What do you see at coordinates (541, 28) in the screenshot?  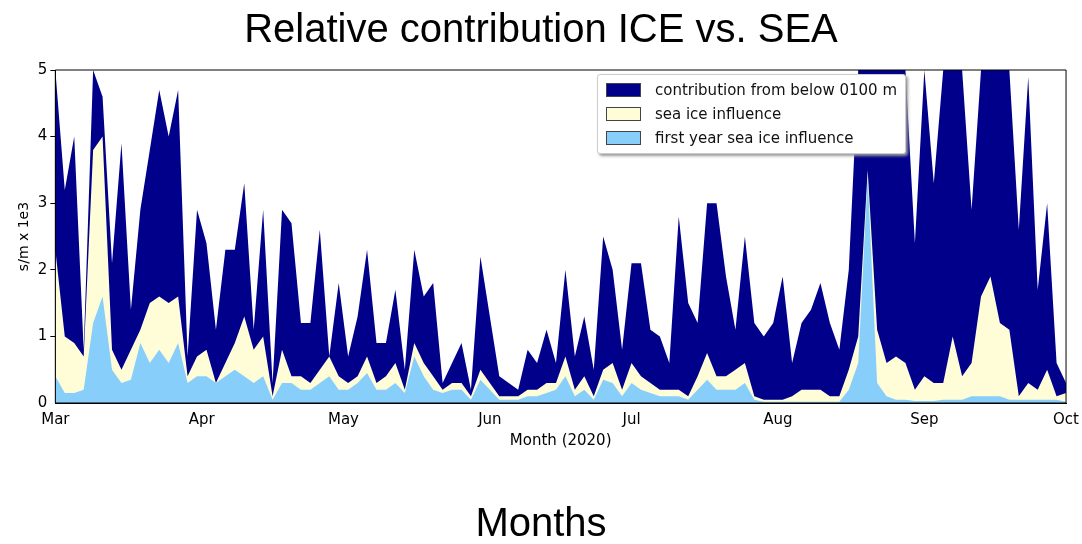 I see `chart-title: Relative contribution ICE vs. SEA` at bounding box center [541, 28].